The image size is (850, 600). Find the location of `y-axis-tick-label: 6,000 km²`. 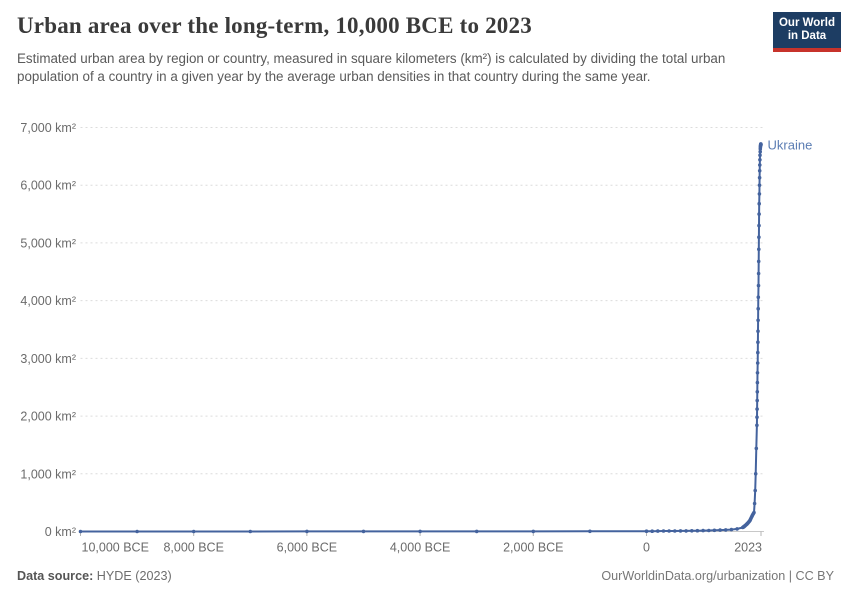

y-axis-tick-label: 6,000 km² is located at coordinates (48, 186).